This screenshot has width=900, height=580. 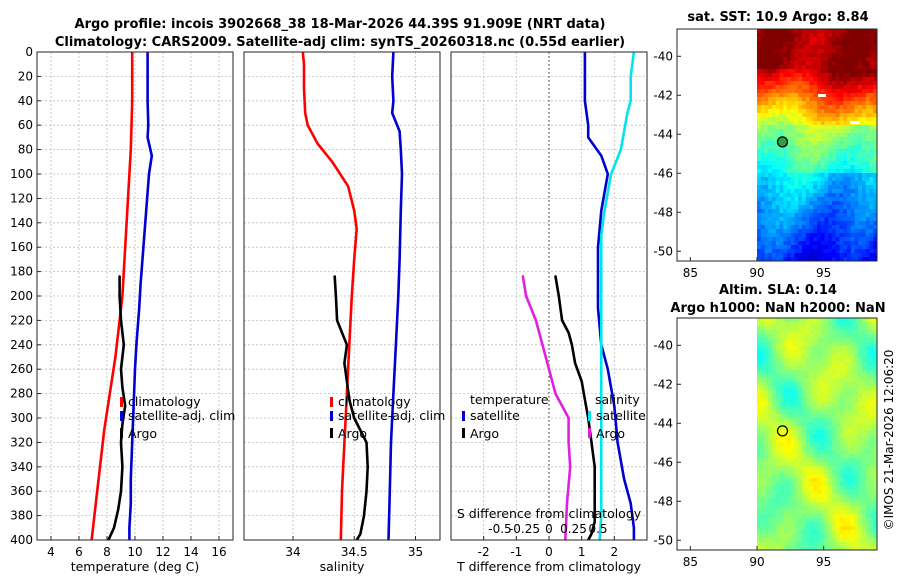 What do you see at coordinates (331, 402) in the screenshot?
I see `legend-climatology-swatch` at bounding box center [331, 402].